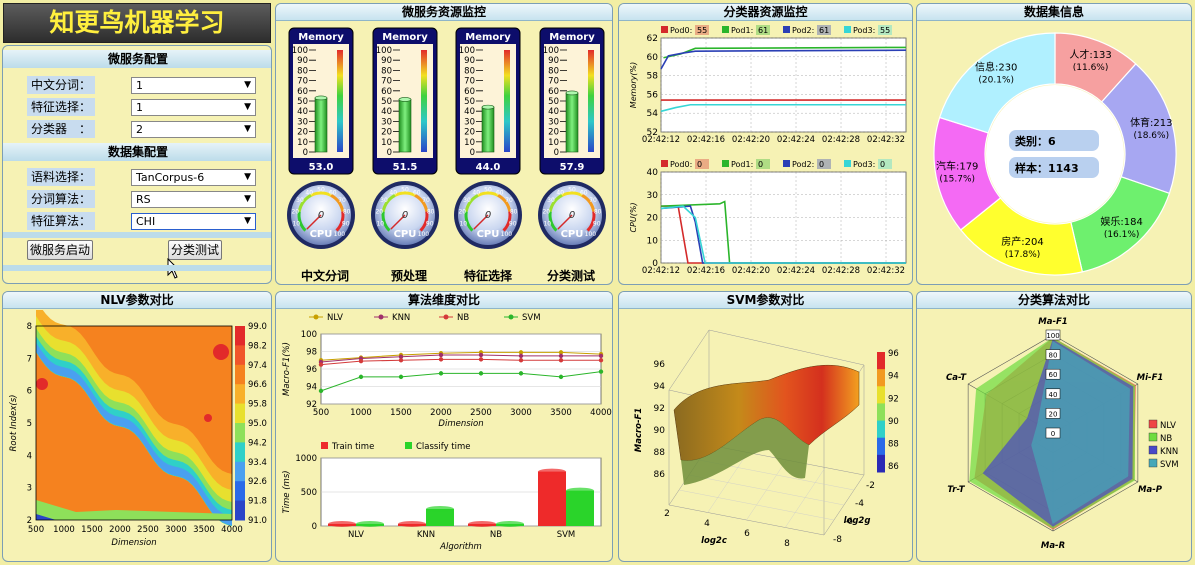 This screenshot has height=565, width=1195. What do you see at coordinates (763, 164) in the screenshot?
I see `legend-value-bg` at bounding box center [763, 164].